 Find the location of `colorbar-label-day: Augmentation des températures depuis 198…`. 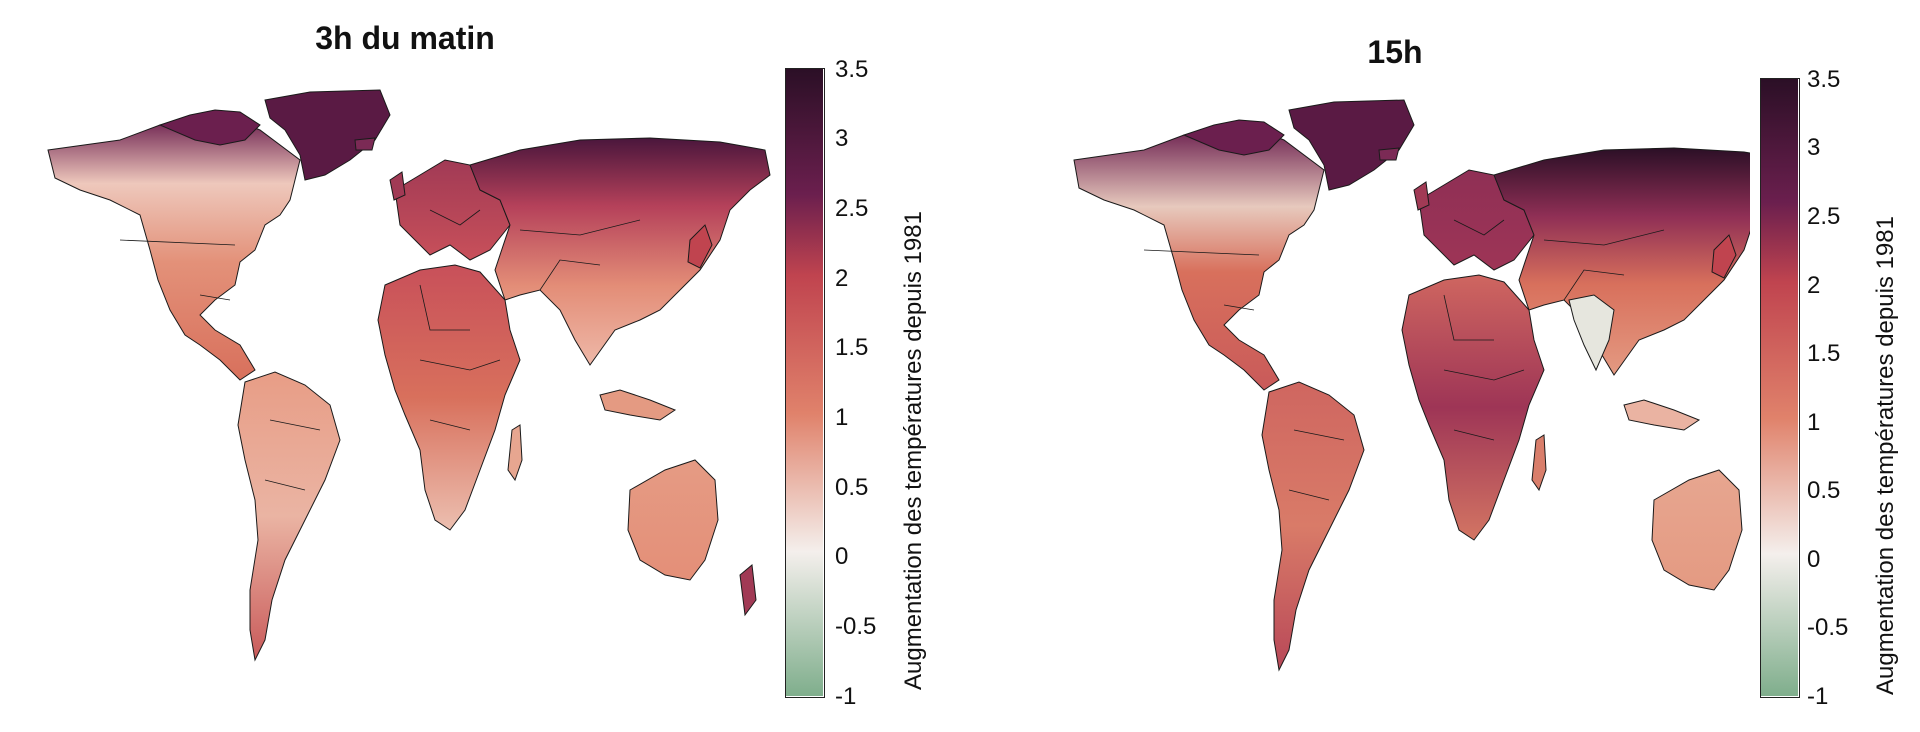

colorbar-label-day: Augmentation des températures depuis 198… is located at coordinates (1885, 455).